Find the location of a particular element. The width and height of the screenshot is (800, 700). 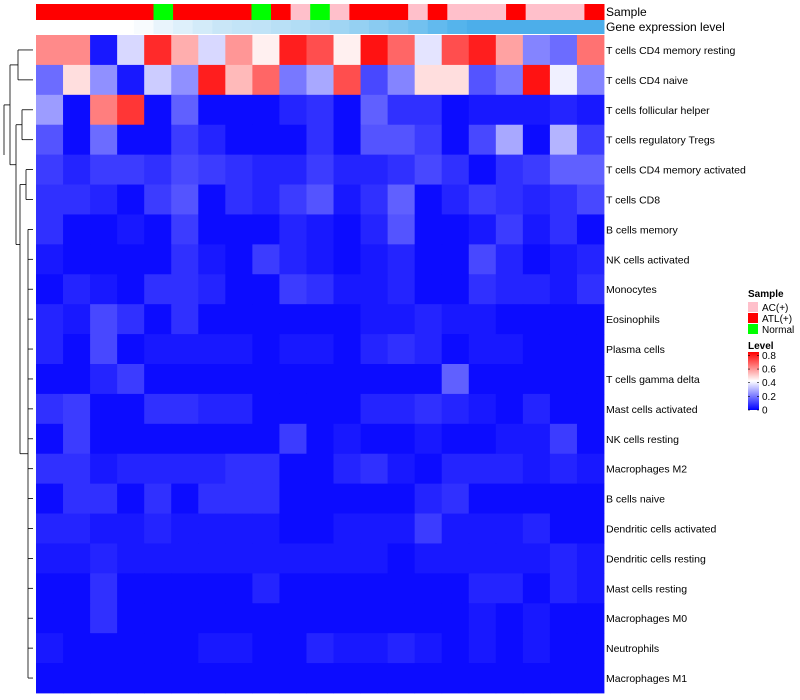

row-label: Macrophages M2 is located at coordinates (646, 470).